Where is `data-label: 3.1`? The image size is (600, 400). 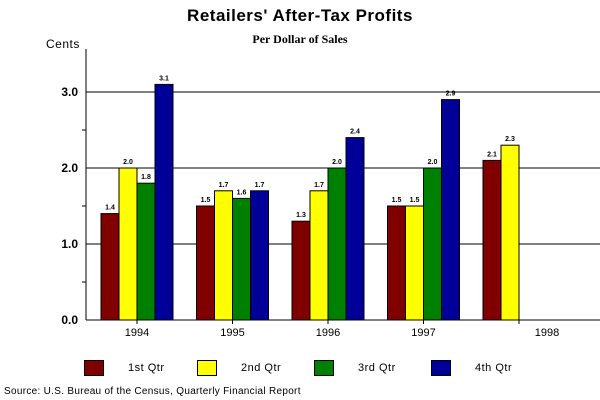
data-label: 3.1 is located at coordinates (164, 78).